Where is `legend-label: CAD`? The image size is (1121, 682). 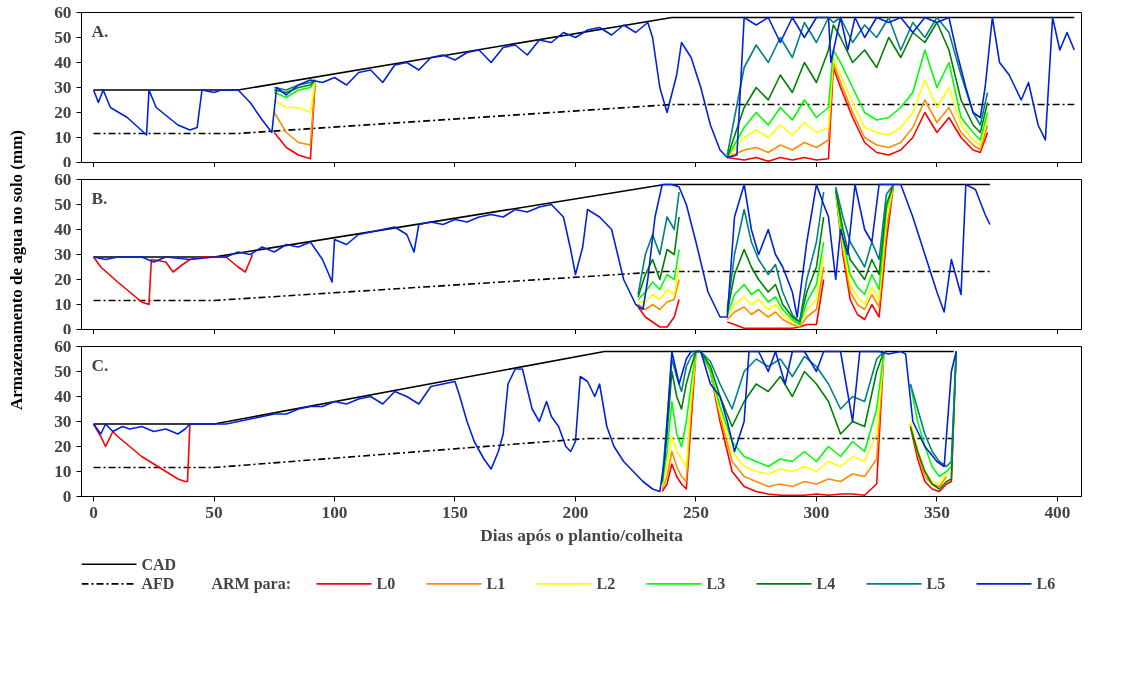 legend-label: CAD is located at coordinates (159, 564).